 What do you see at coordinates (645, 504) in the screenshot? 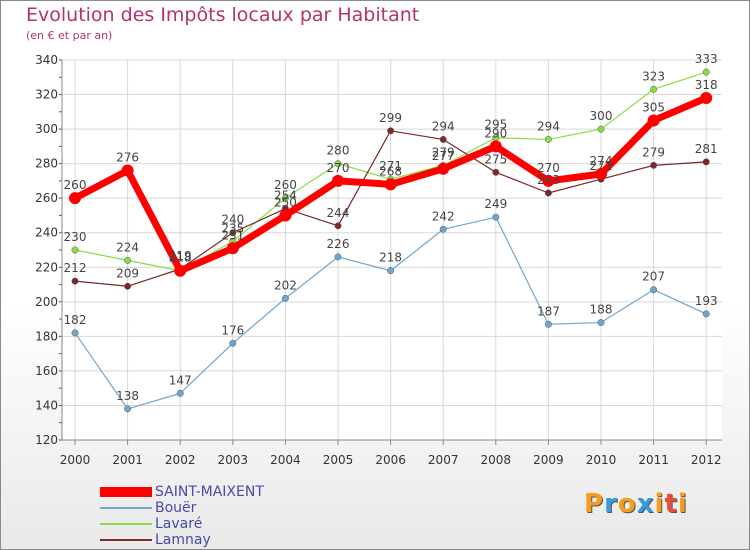
I see `logo-letter: x` at bounding box center [645, 504].